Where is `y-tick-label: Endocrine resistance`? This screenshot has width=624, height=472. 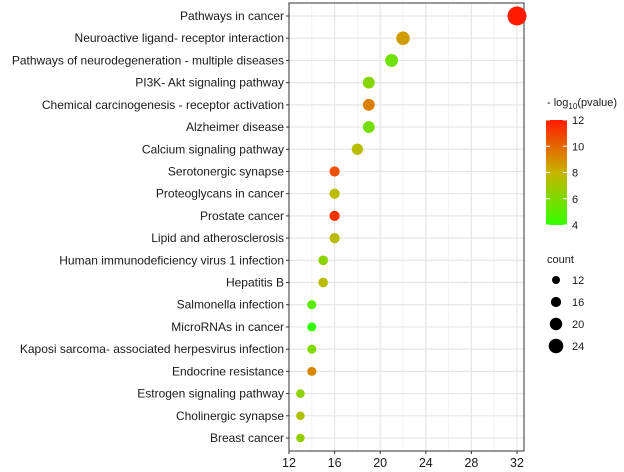
y-tick-label: Endocrine resistance is located at coordinates (228, 371).